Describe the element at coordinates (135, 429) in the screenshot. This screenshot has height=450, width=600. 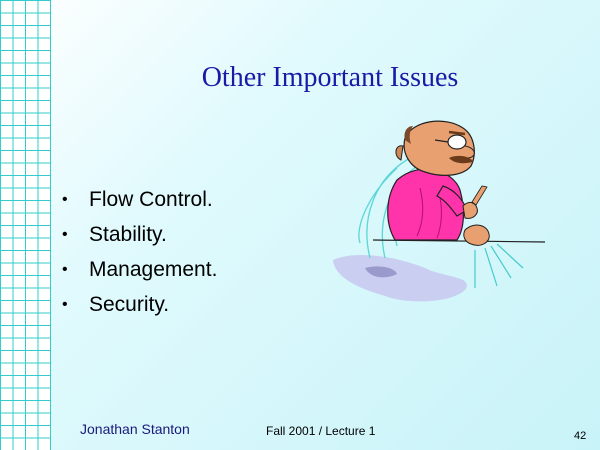
I see `footer-author: Jonathan Stanton` at that location.